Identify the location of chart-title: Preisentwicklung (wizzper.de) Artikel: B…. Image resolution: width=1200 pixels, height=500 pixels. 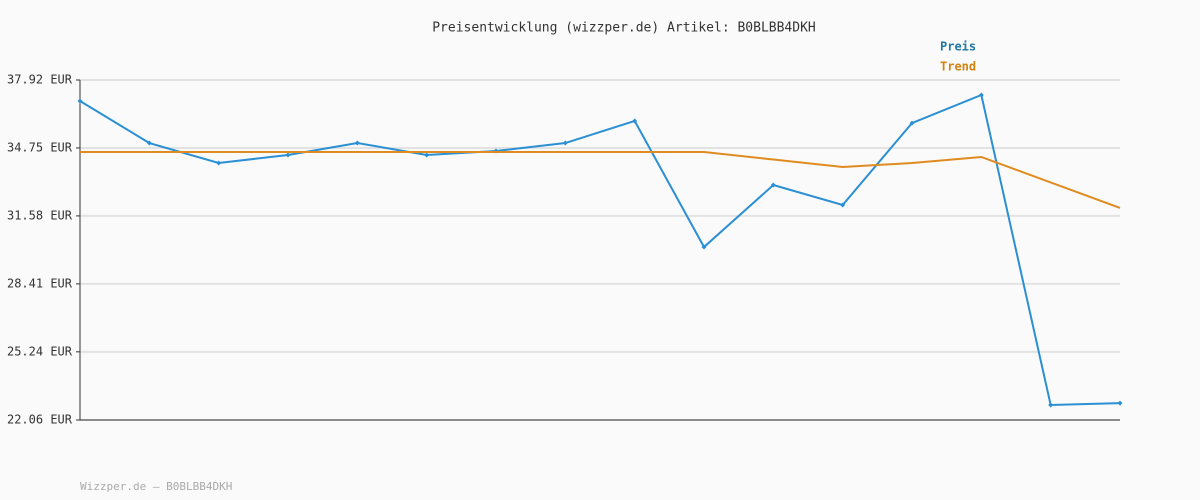
(624, 28).